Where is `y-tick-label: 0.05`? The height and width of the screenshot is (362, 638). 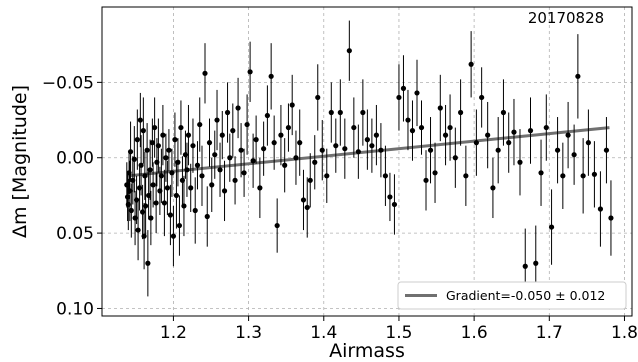 y-tick-label: 0.05 is located at coordinates (75, 234).